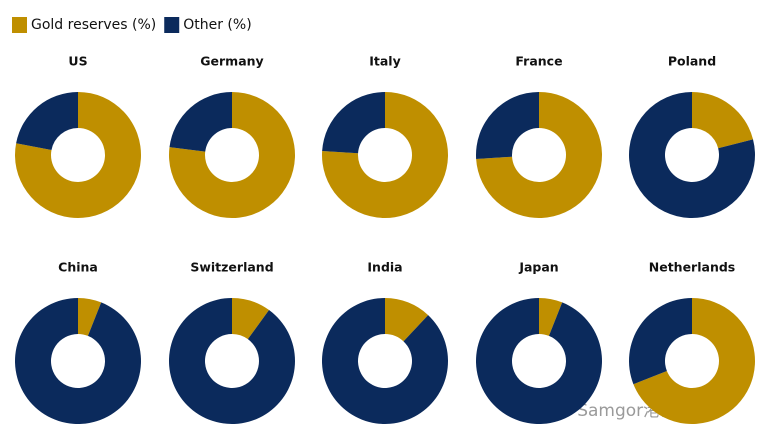  What do you see at coordinates (231, 61) in the screenshot?
I see `donut-title: Germany` at bounding box center [231, 61].